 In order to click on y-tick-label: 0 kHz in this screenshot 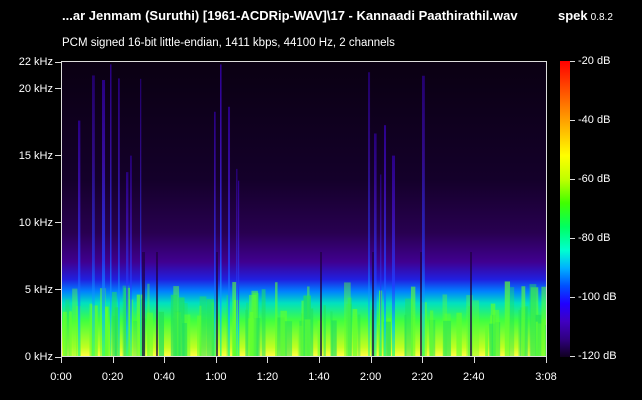, I will do `click(38, 357)`.